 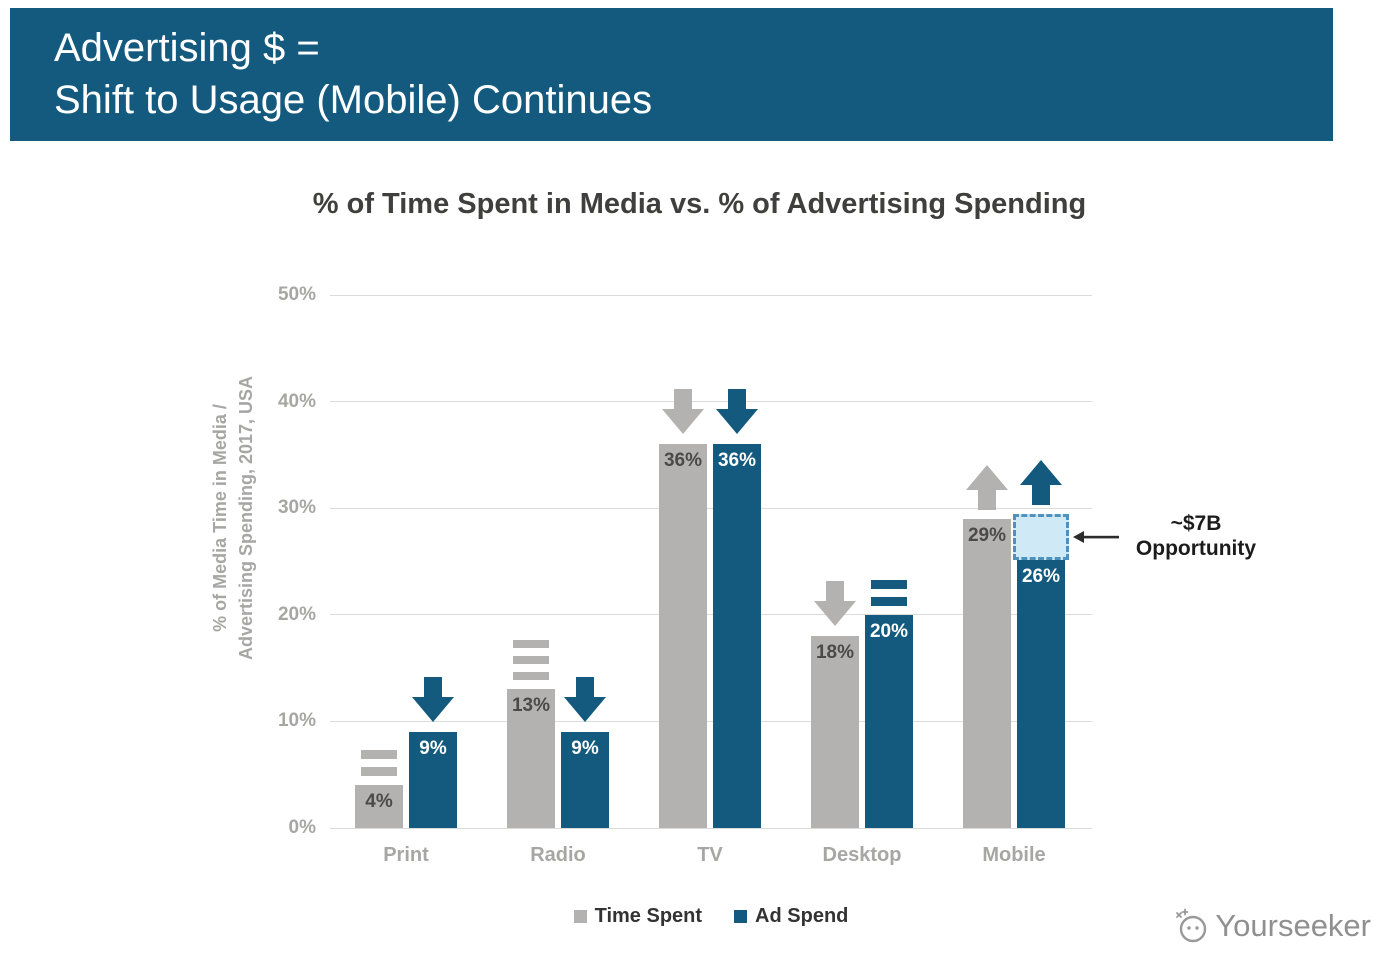 What do you see at coordinates (987, 673) in the screenshot?
I see `bar-time-spent-mobile: 29%` at bounding box center [987, 673].